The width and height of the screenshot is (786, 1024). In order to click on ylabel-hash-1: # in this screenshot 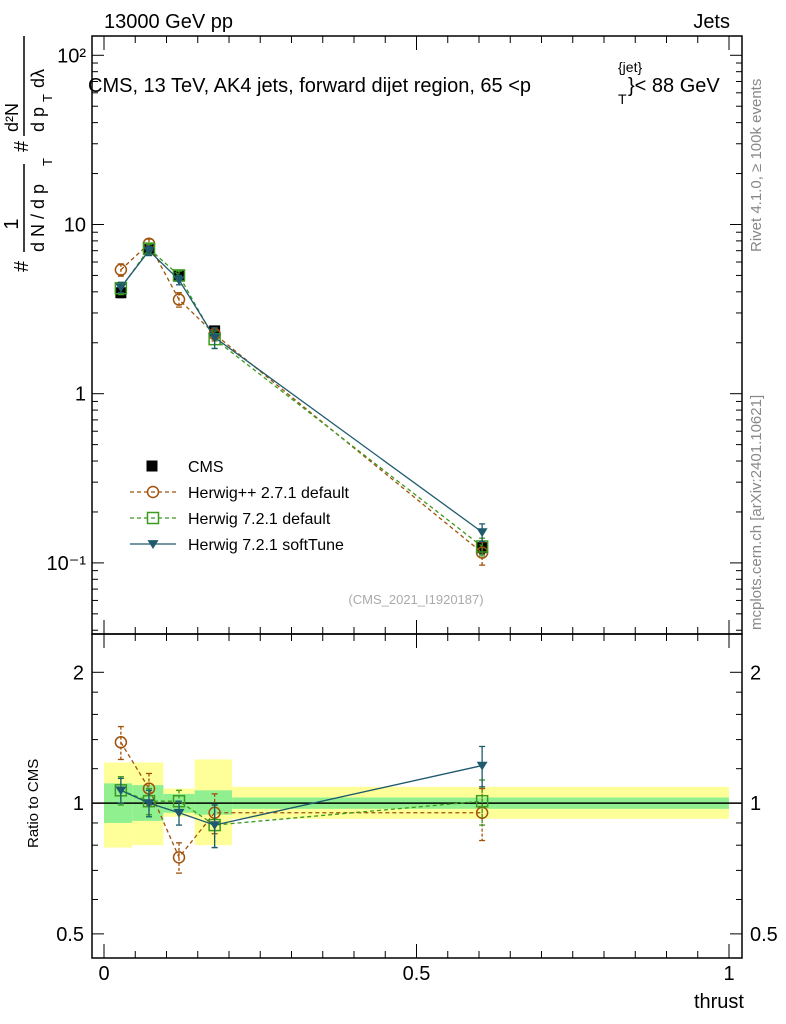, I will do `click(22, 266)`.